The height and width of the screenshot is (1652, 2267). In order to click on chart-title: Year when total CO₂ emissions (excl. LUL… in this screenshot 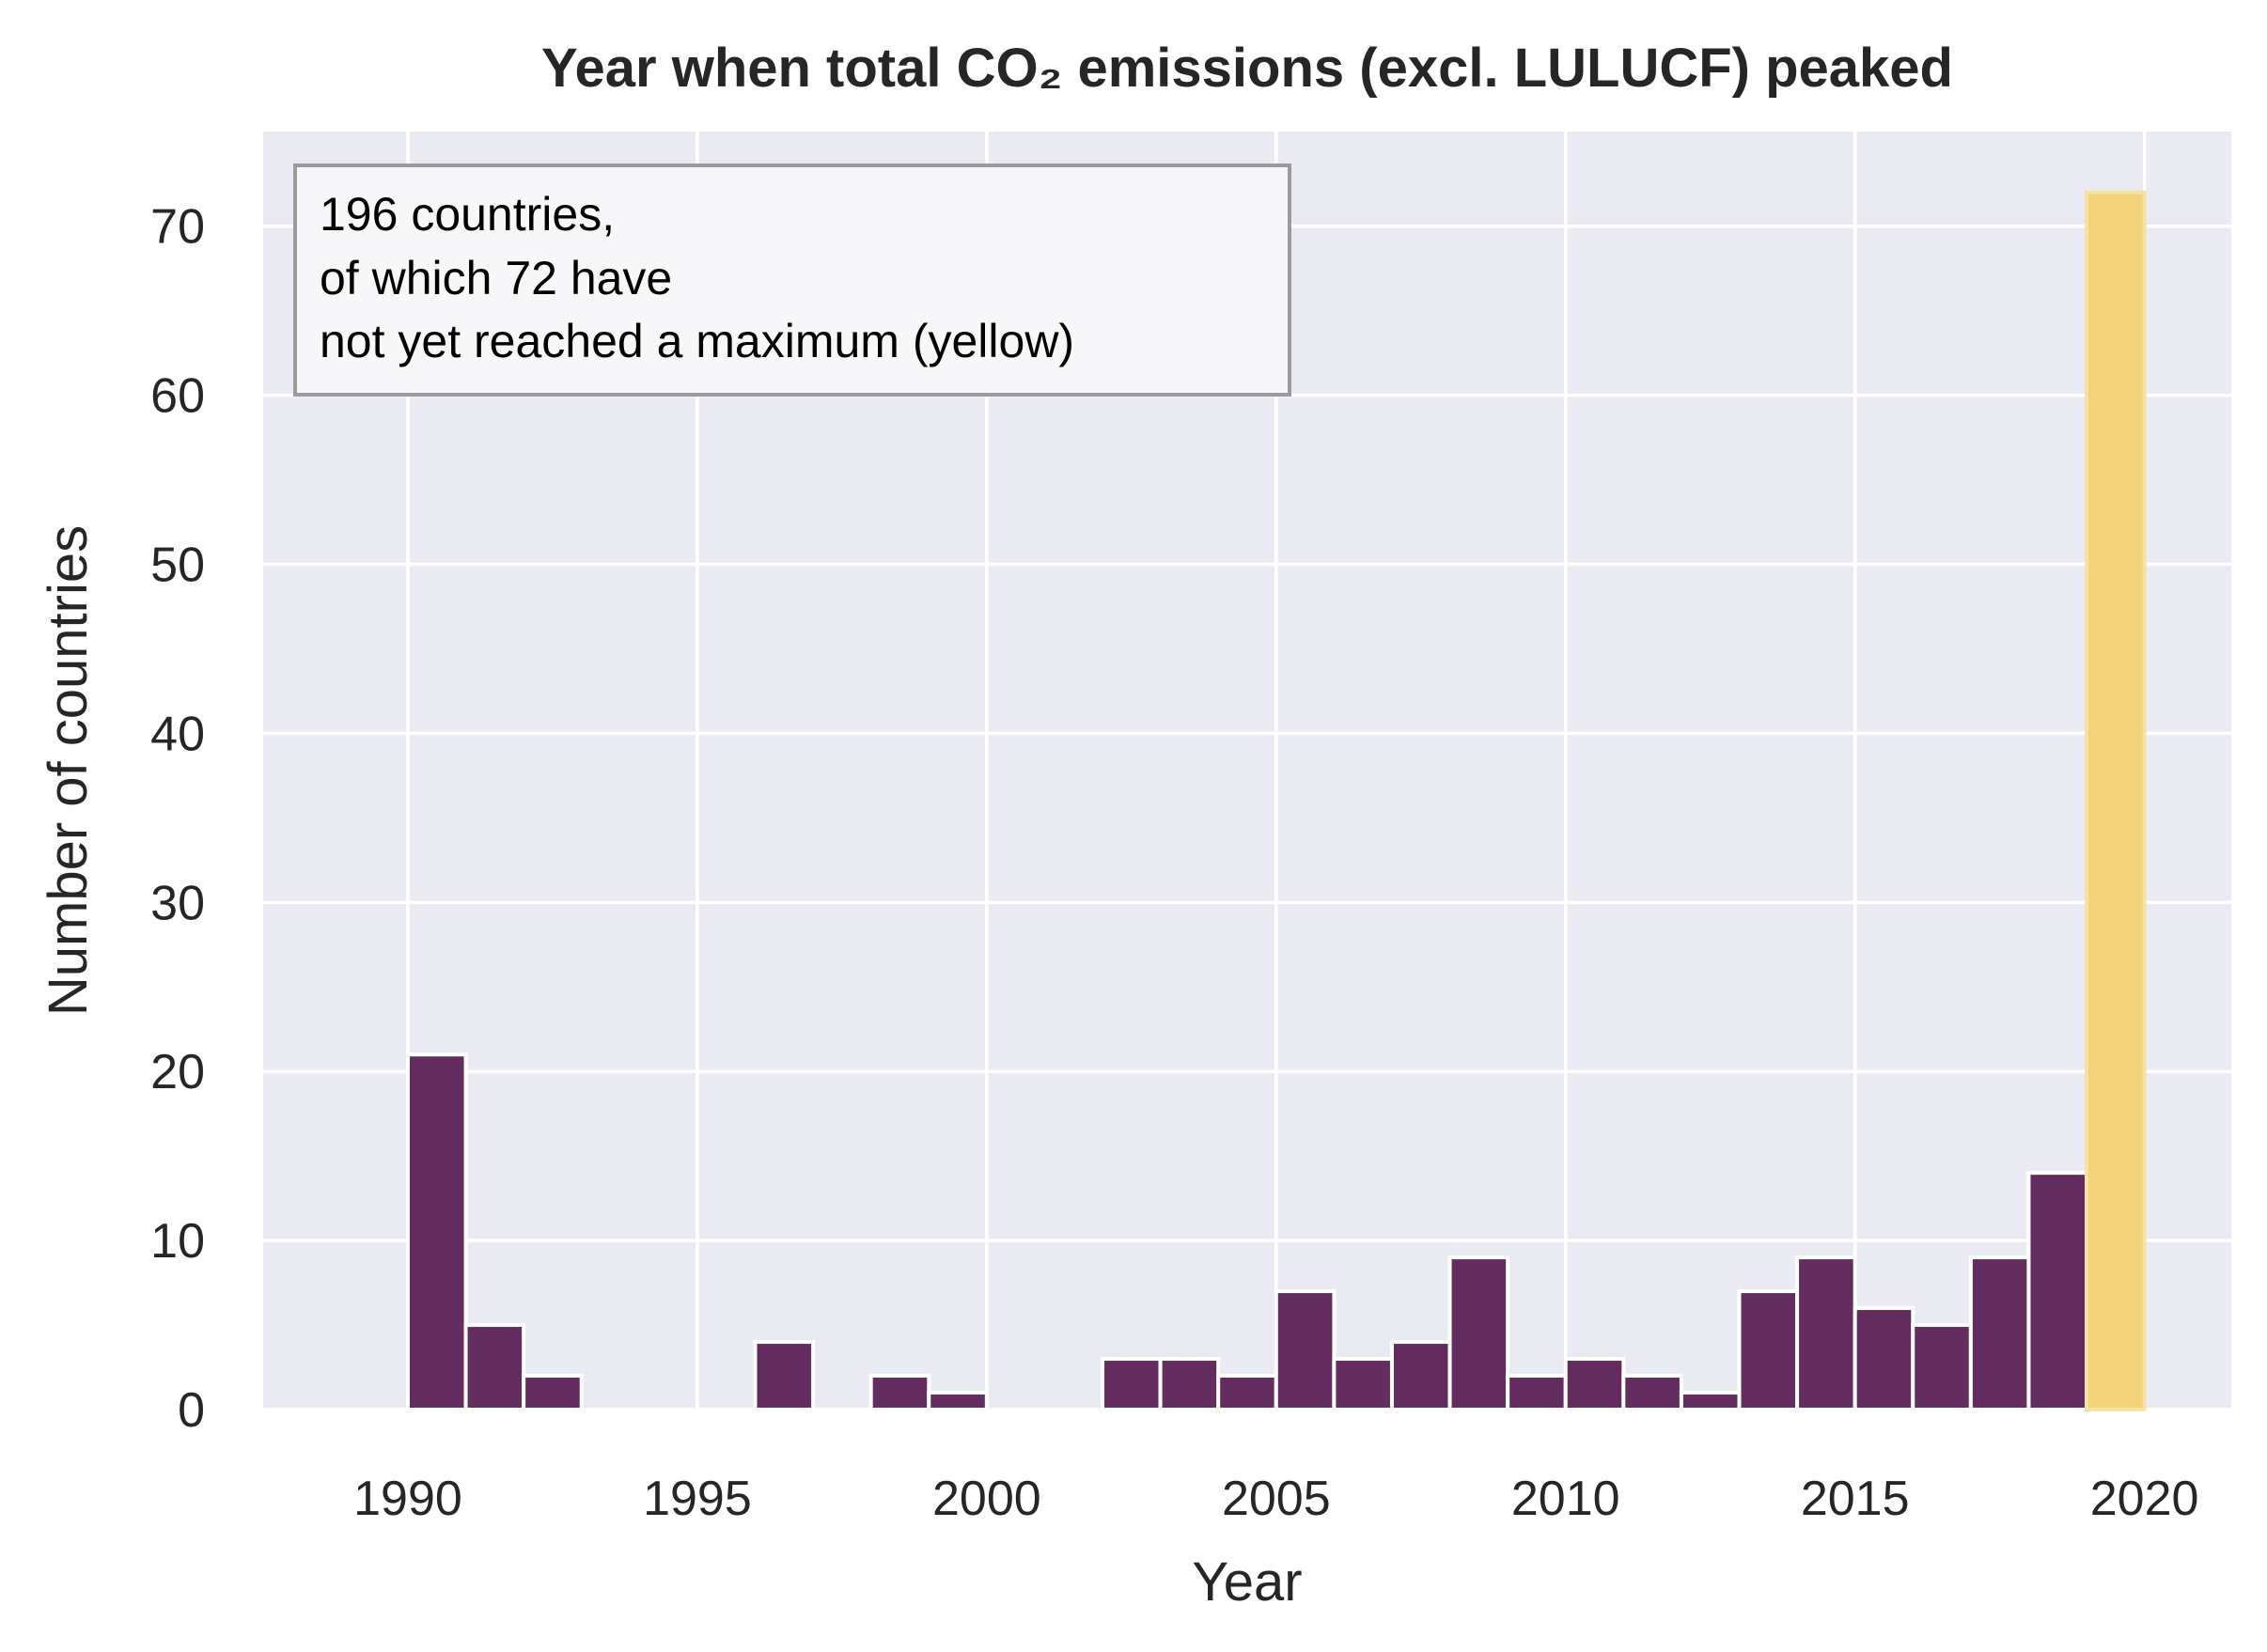, I will do `click(1247, 68)`.